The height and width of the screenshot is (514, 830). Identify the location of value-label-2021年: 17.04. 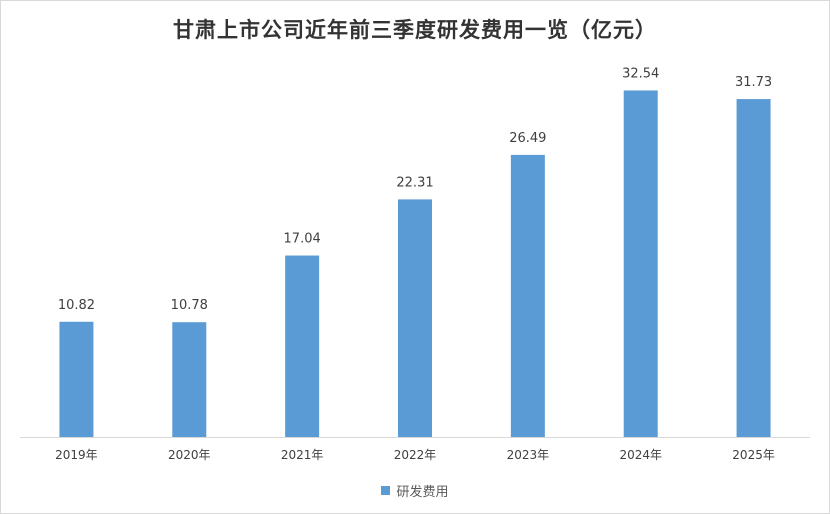
(302, 239).